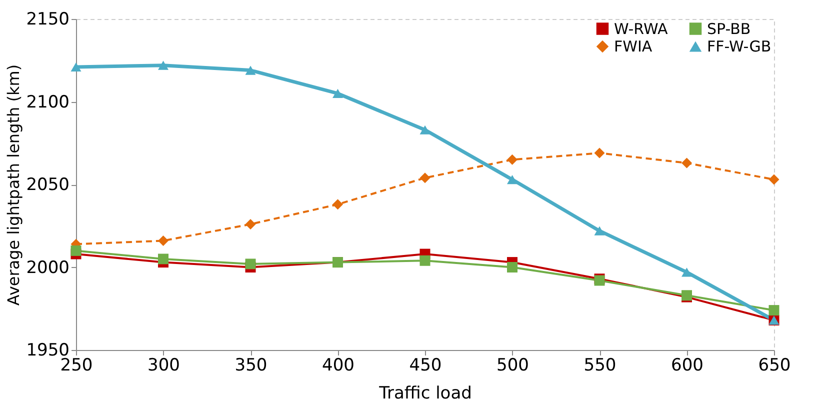 This screenshot has height=406, width=816. What do you see at coordinates (48, 185) in the screenshot?
I see `y-tick-label: 2050` at bounding box center [48, 185].